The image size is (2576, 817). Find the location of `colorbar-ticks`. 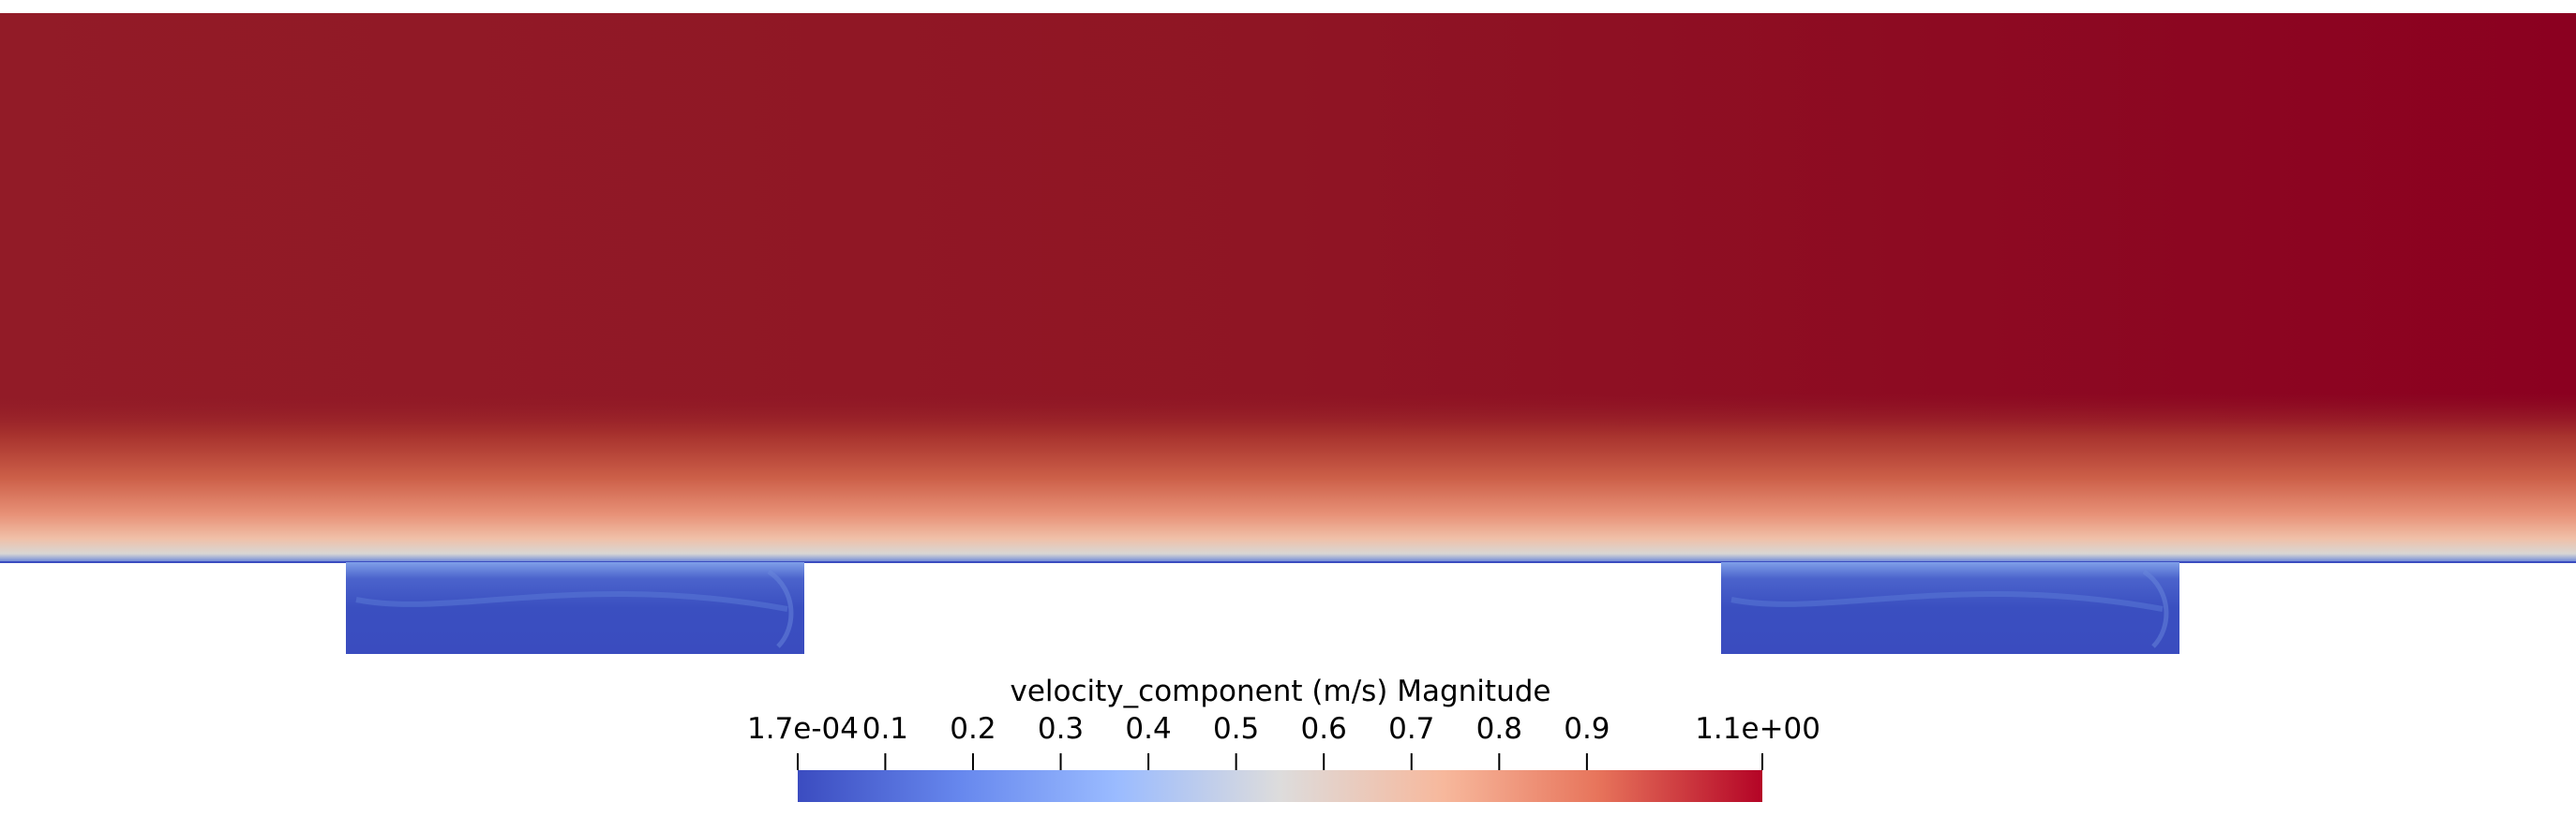

colorbar-ticks is located at coordinates (1280, 761).